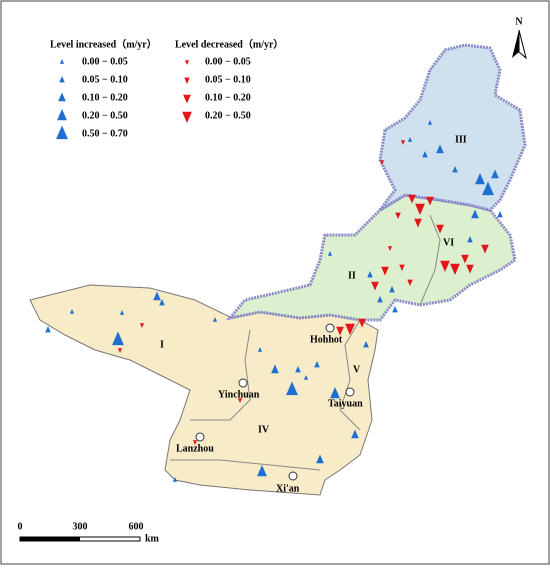 The image size is (550, 570). Describe the element at coordinates (345, 403) in the screenshot. I see `city-label: Taiyuan` at that location.